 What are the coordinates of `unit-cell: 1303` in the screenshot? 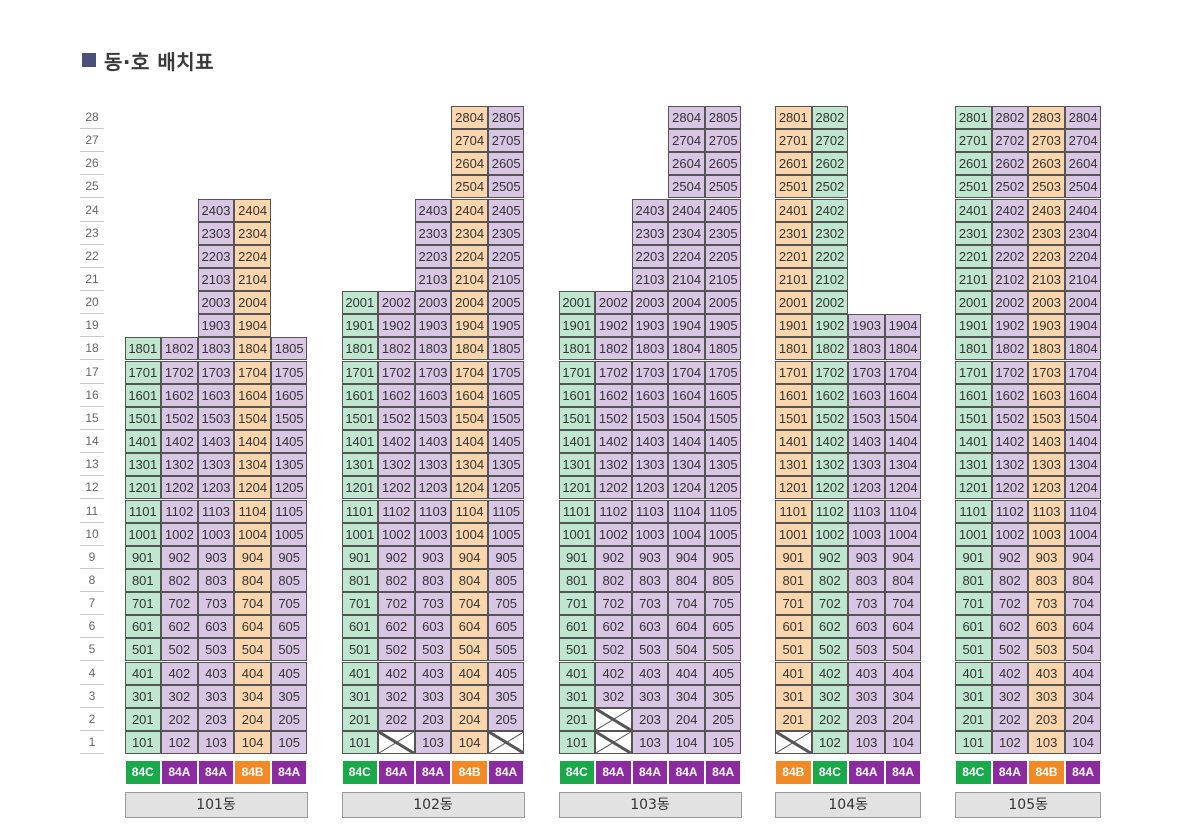 It's located at (433, 465).